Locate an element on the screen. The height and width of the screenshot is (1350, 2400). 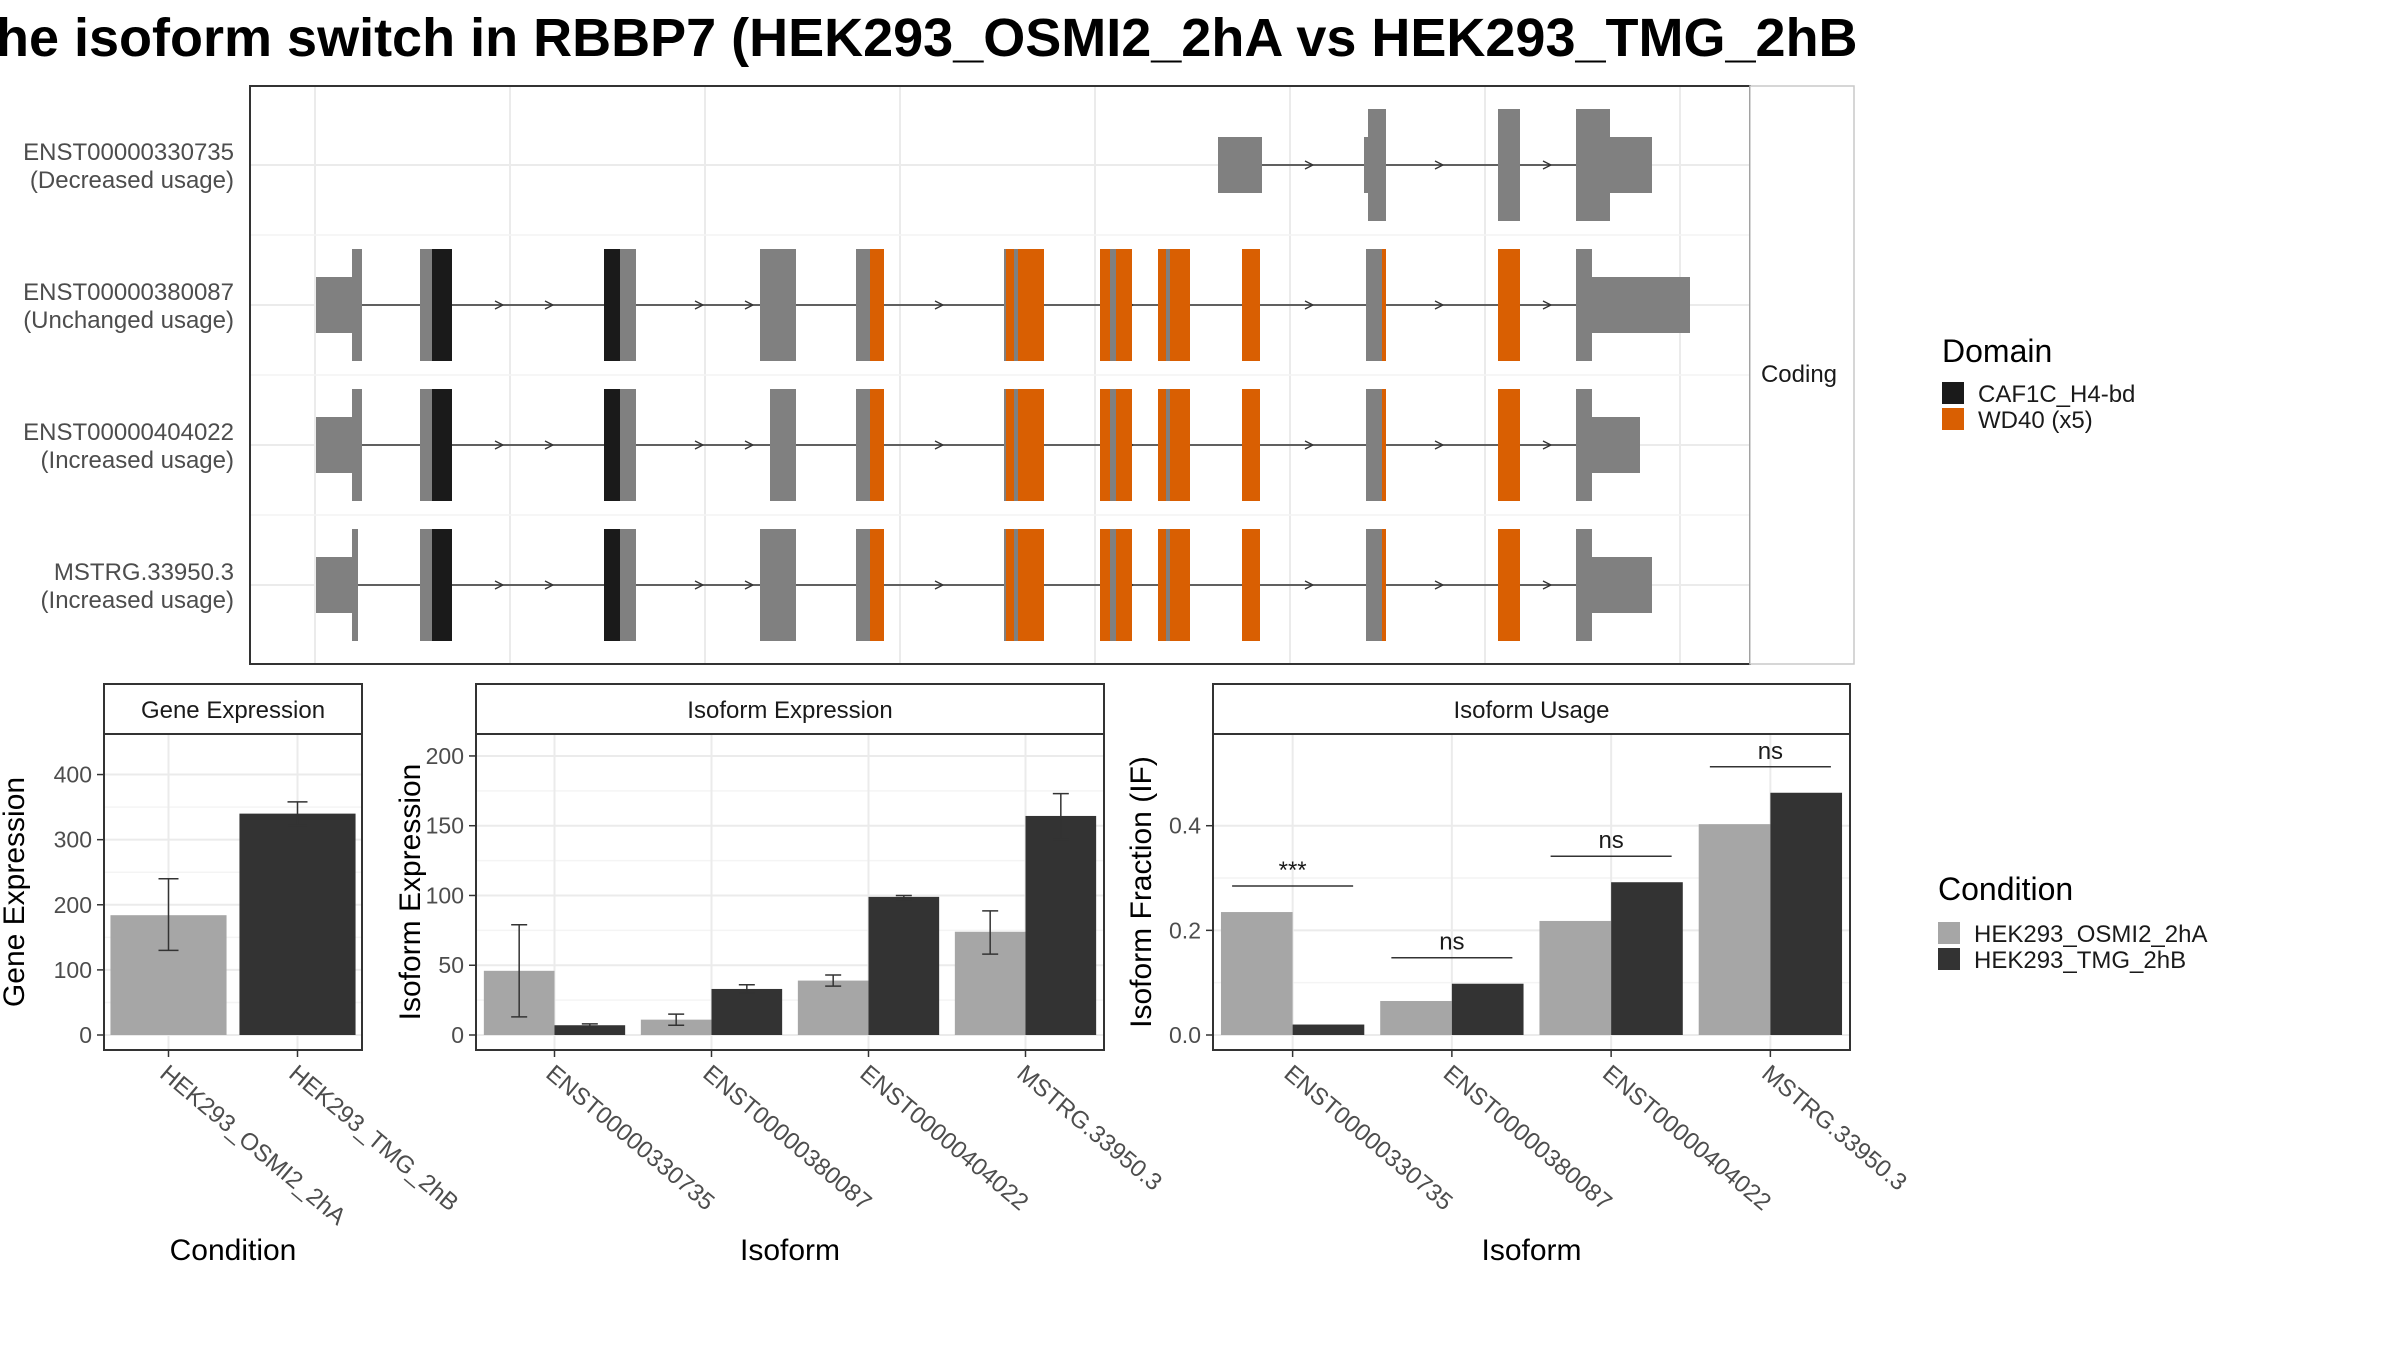
caf1c-domain-segment is located at coordinates (442, 305).